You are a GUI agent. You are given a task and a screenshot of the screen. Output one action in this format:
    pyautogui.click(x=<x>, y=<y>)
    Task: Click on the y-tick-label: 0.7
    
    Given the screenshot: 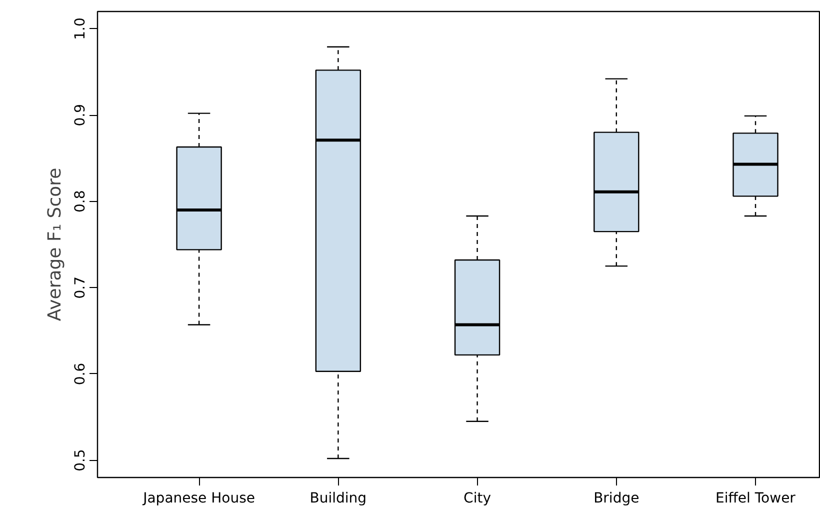 What is the action you would take?
    pyautogui.click(x=80, y=287)
    